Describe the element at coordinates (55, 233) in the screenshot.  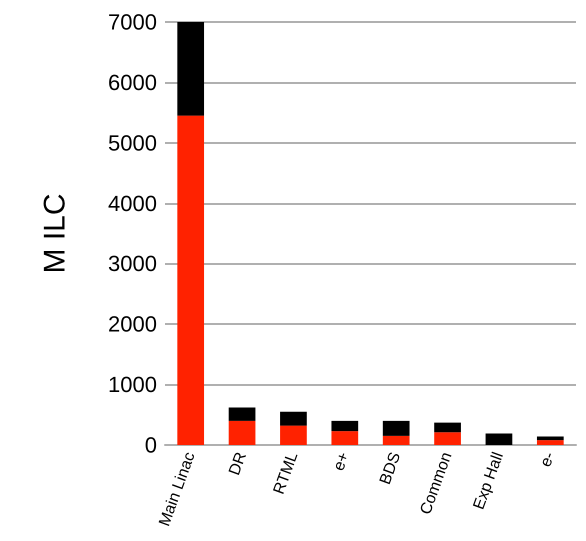
I see `y-axis-title: M ILC` at that location.